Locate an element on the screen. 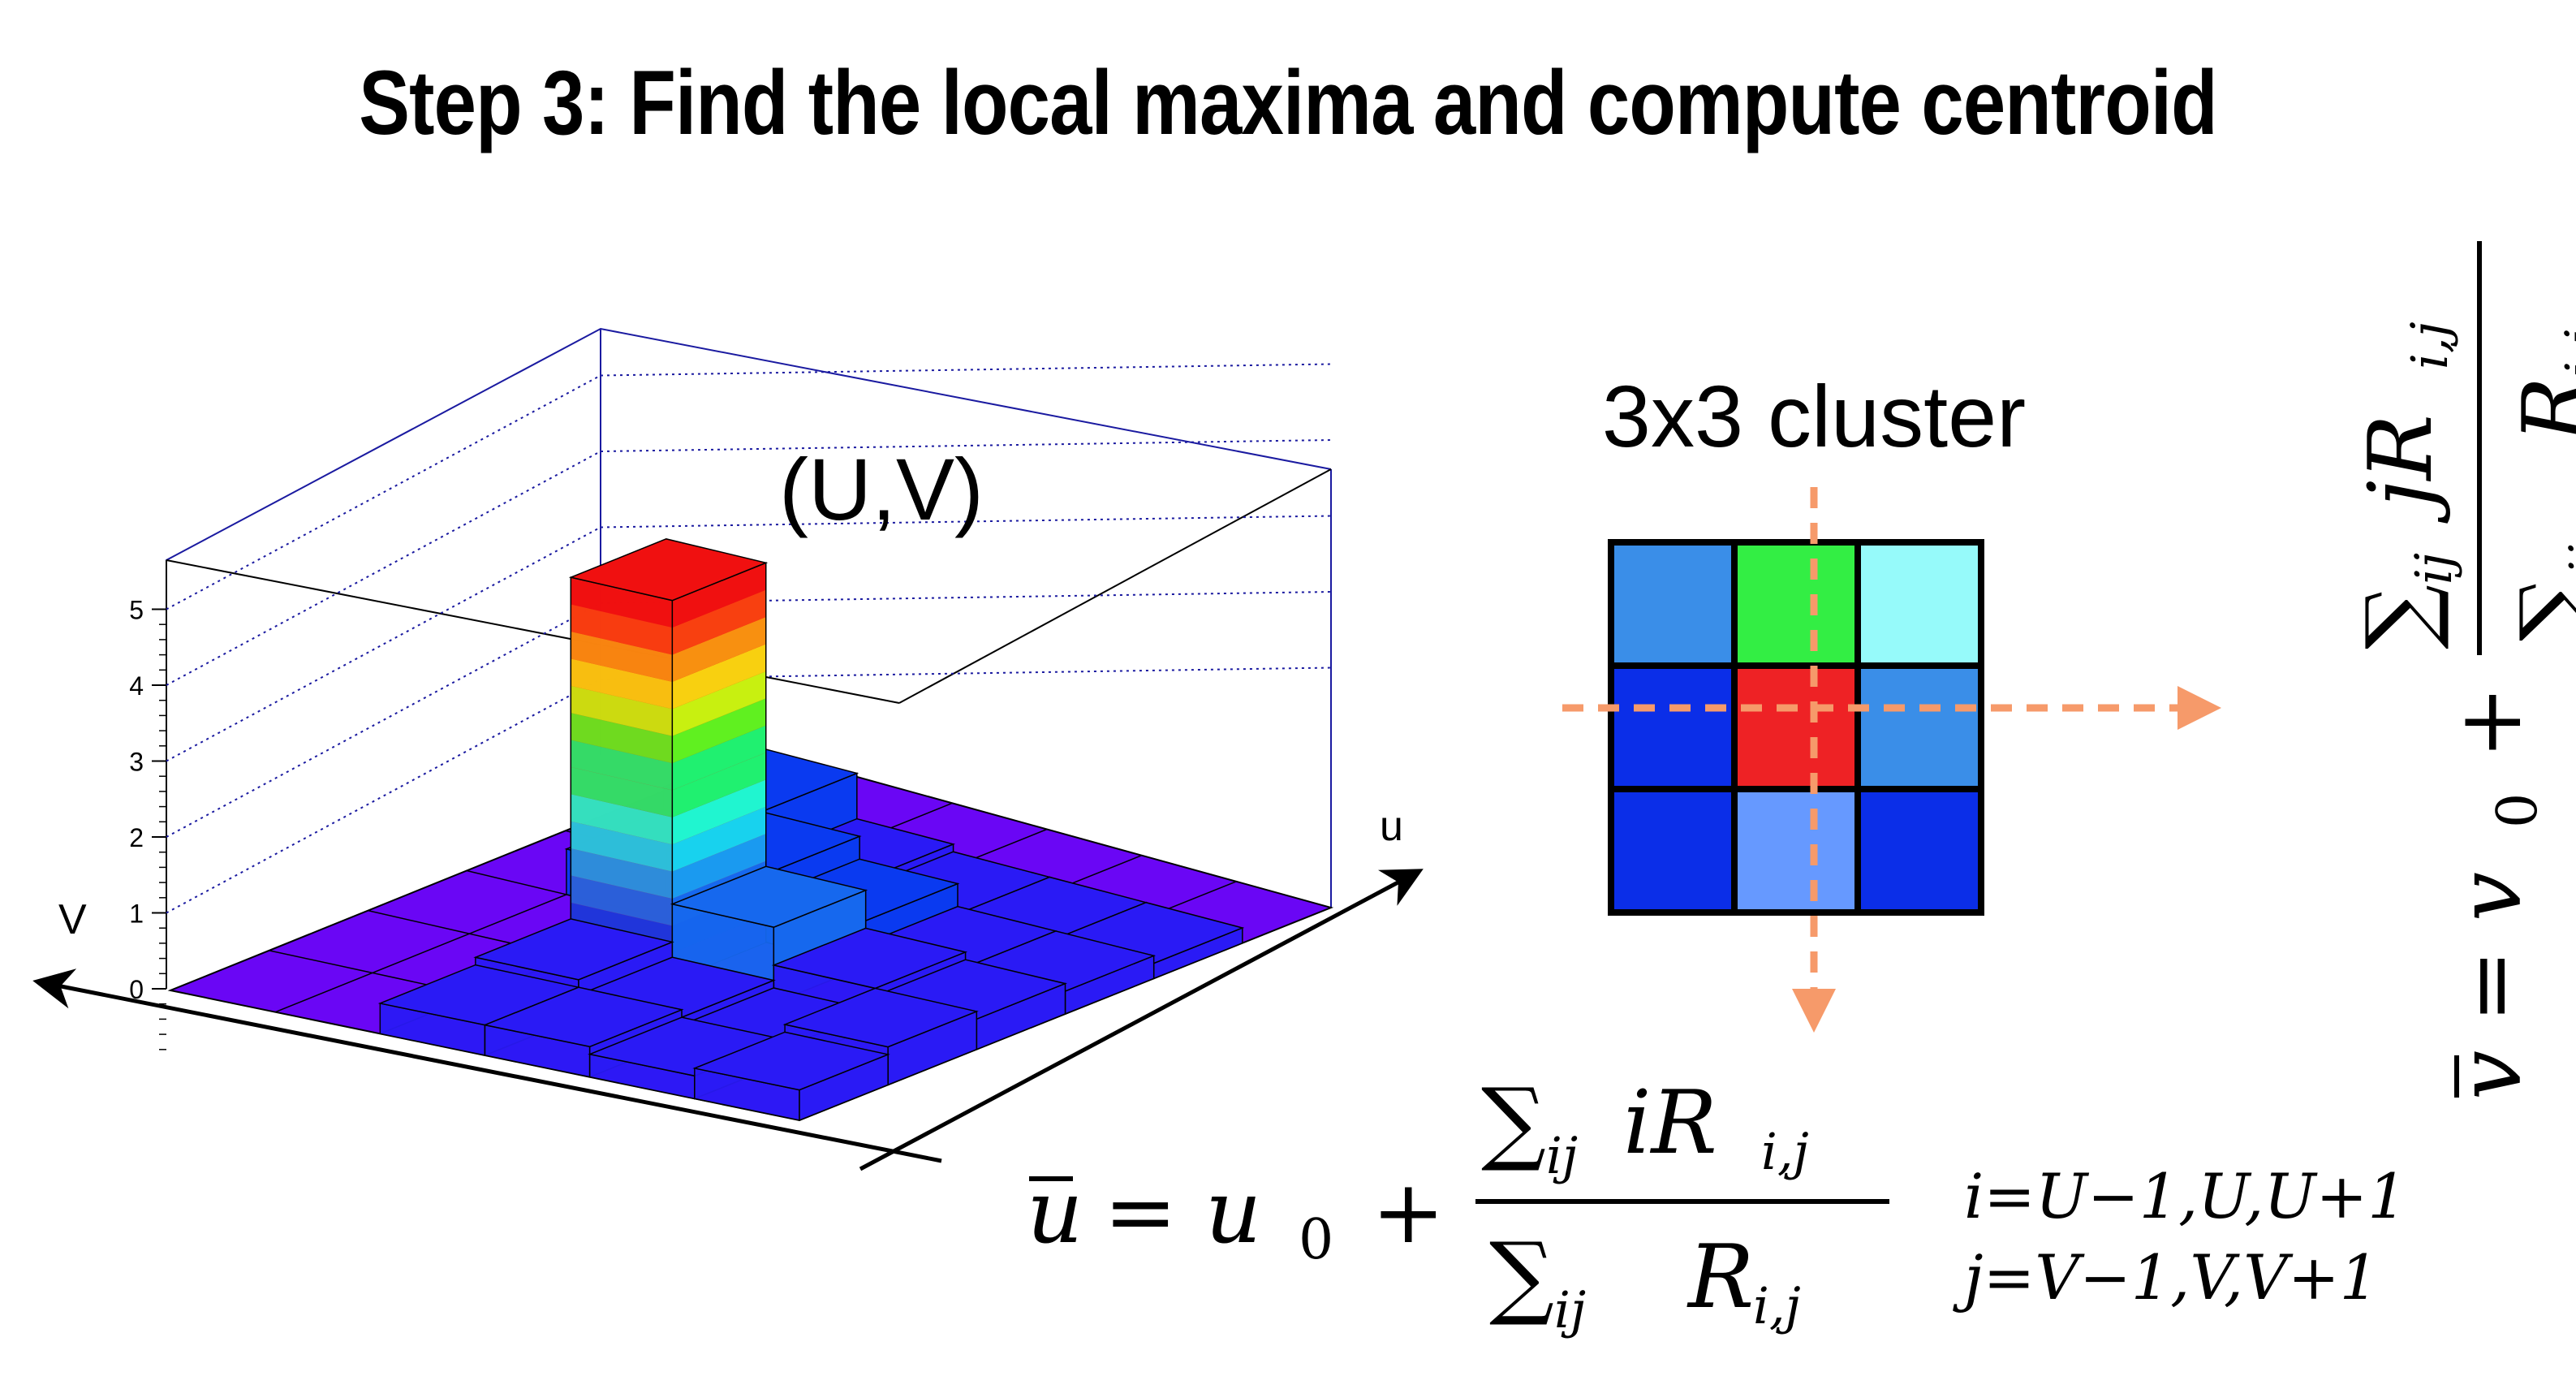 This screenshot has height=1389, width=2576. z-tick-label: 3 is located at coordinates (136, 763).